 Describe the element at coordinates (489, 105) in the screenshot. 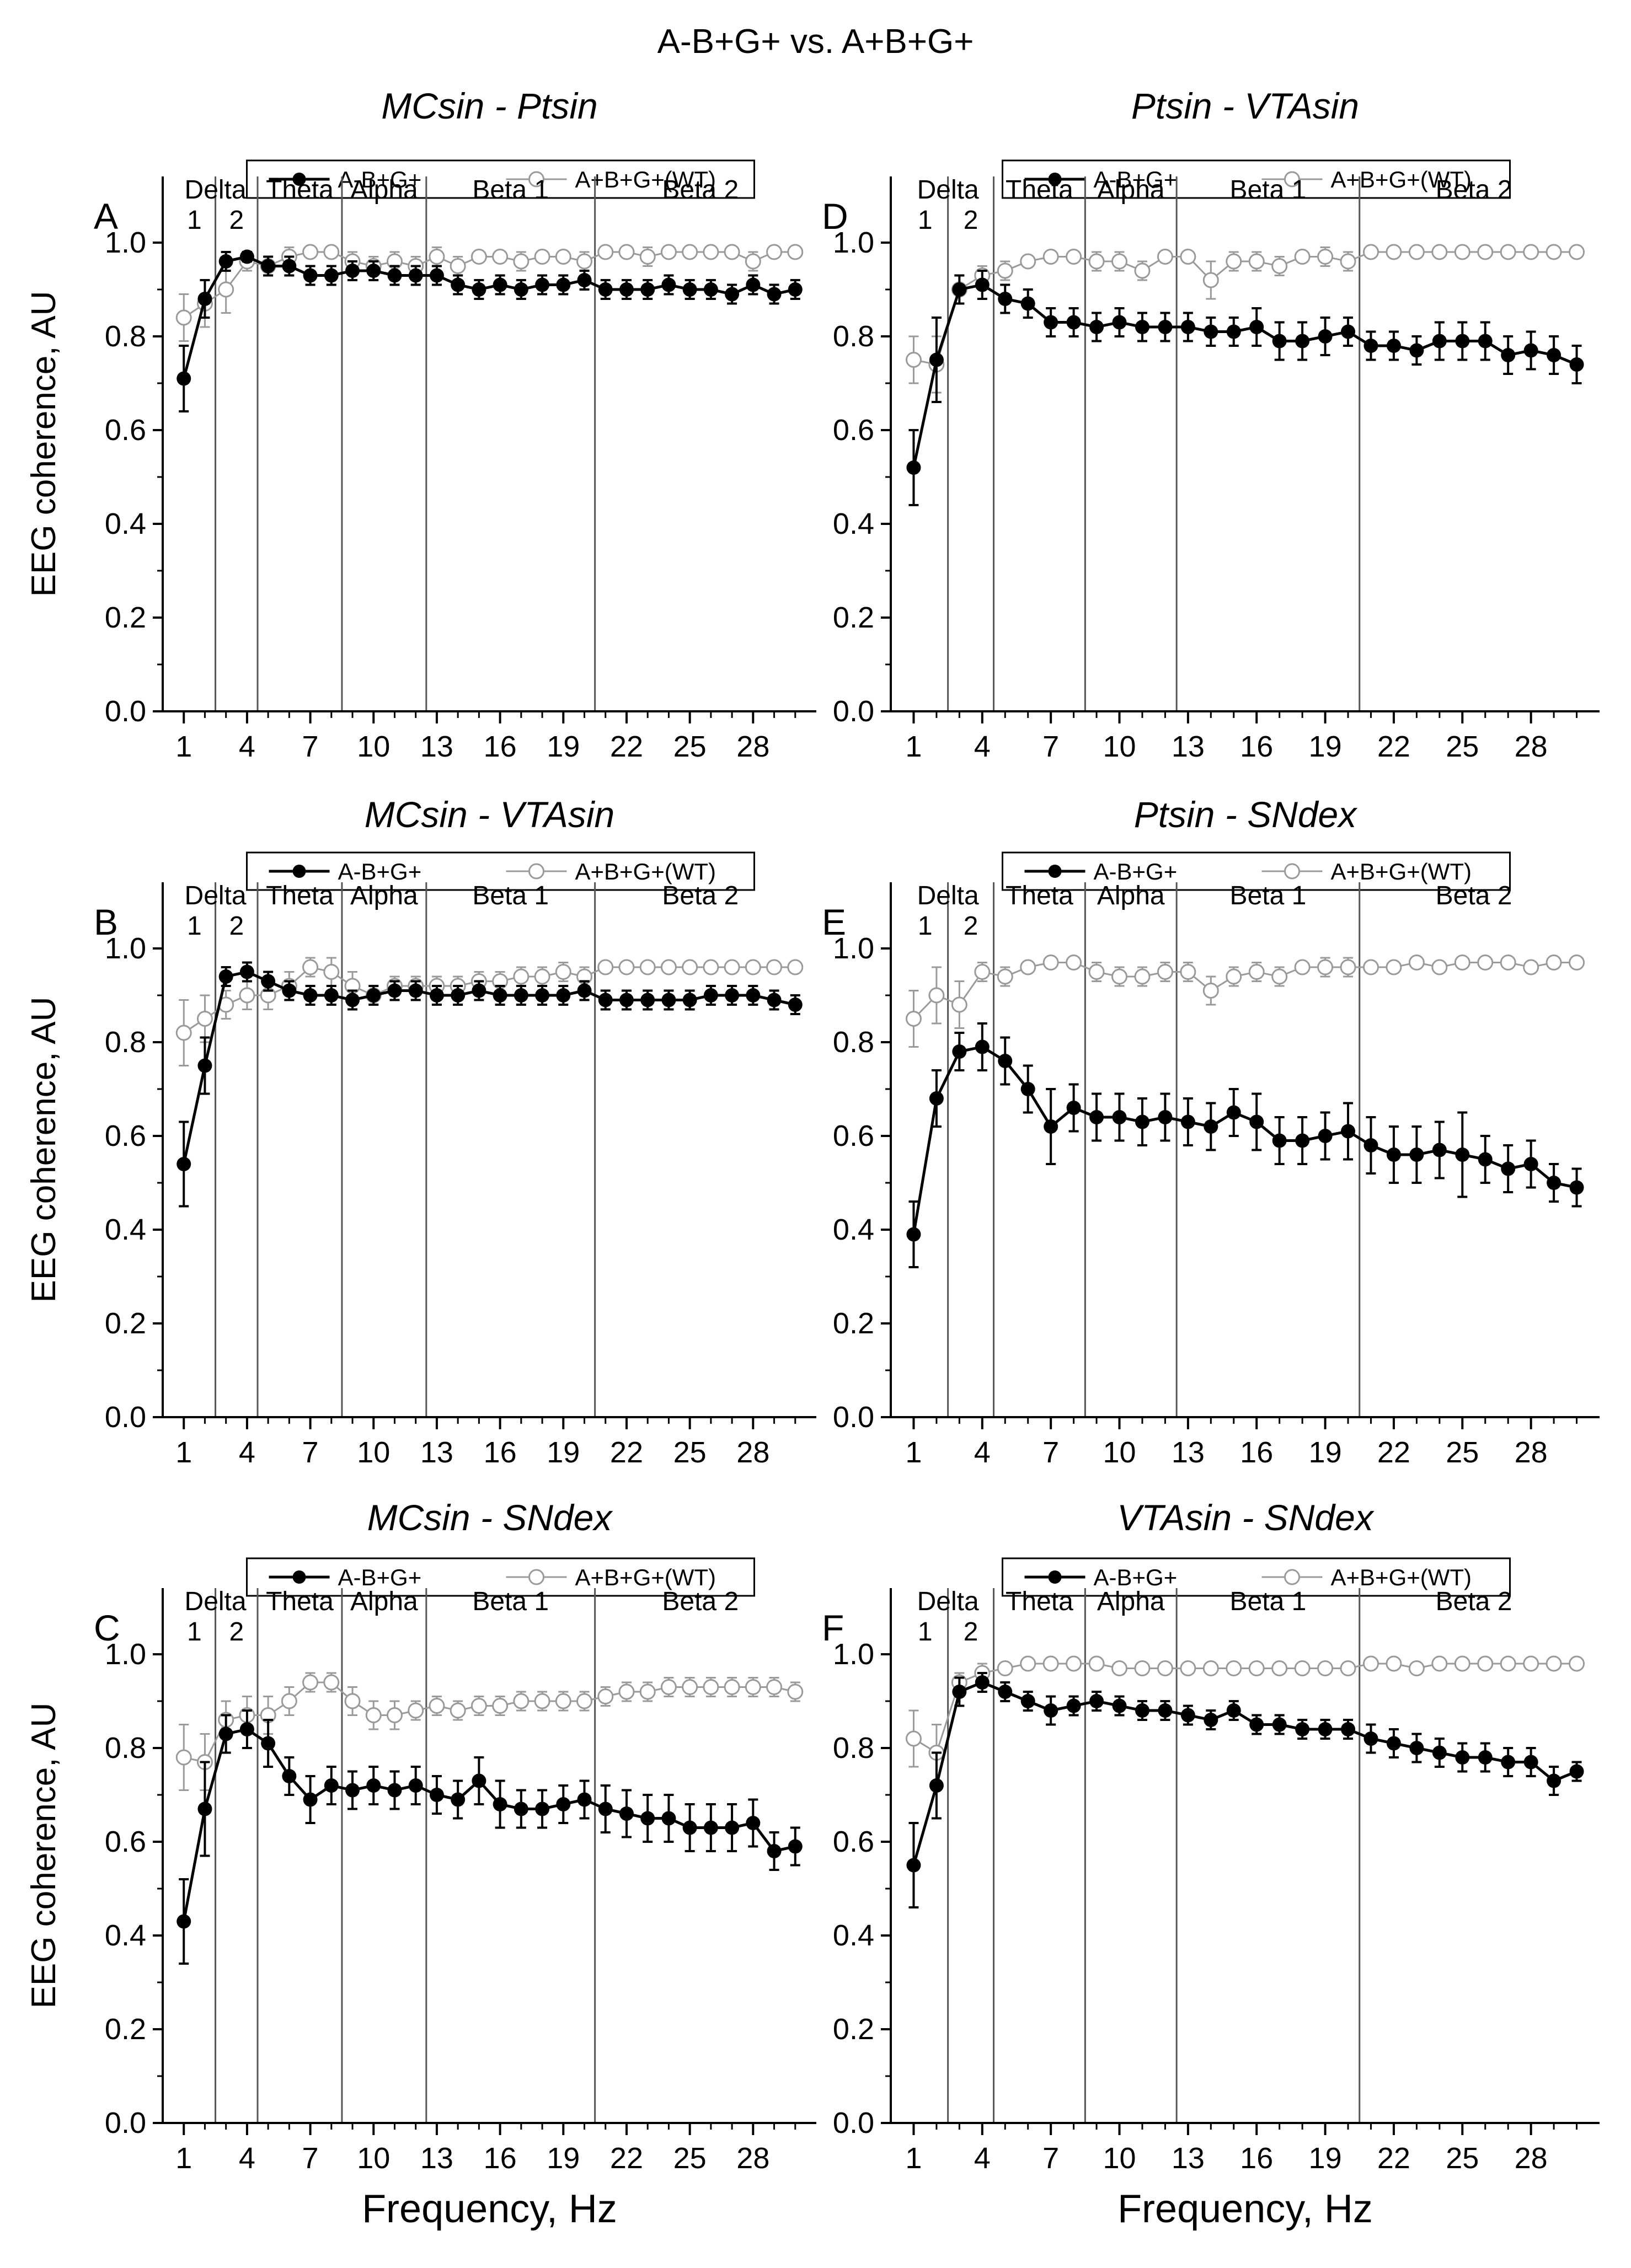

I see `panel-title: MCsin - Ptsin` at that location.